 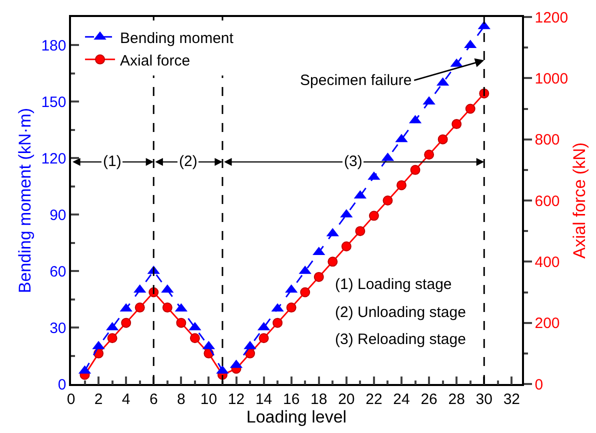 What do you see at coordinates (209, 399) in the screenshot?
I see `x-tick-label: 10` at bounding box center [209, 399].